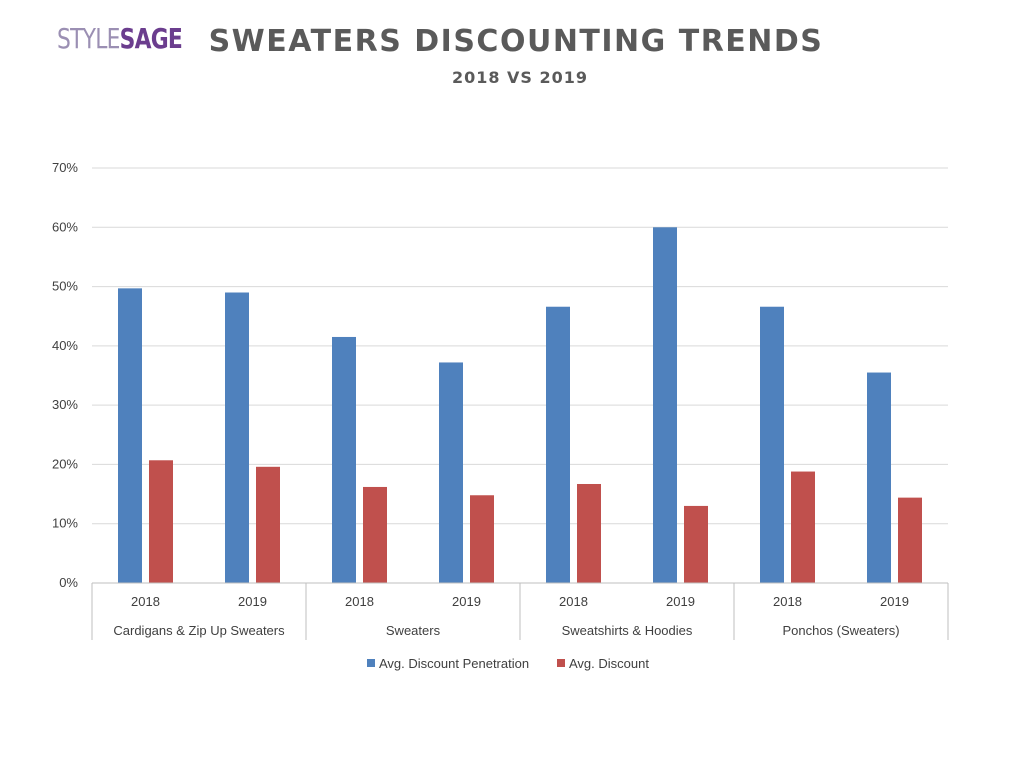 This screenshot has height=768, width=1024. What do you see at coordinates (520, 77) in the screenshot?
I see `chart-subtitle: 2018 VS 2019` at bounding box center [520, 77].